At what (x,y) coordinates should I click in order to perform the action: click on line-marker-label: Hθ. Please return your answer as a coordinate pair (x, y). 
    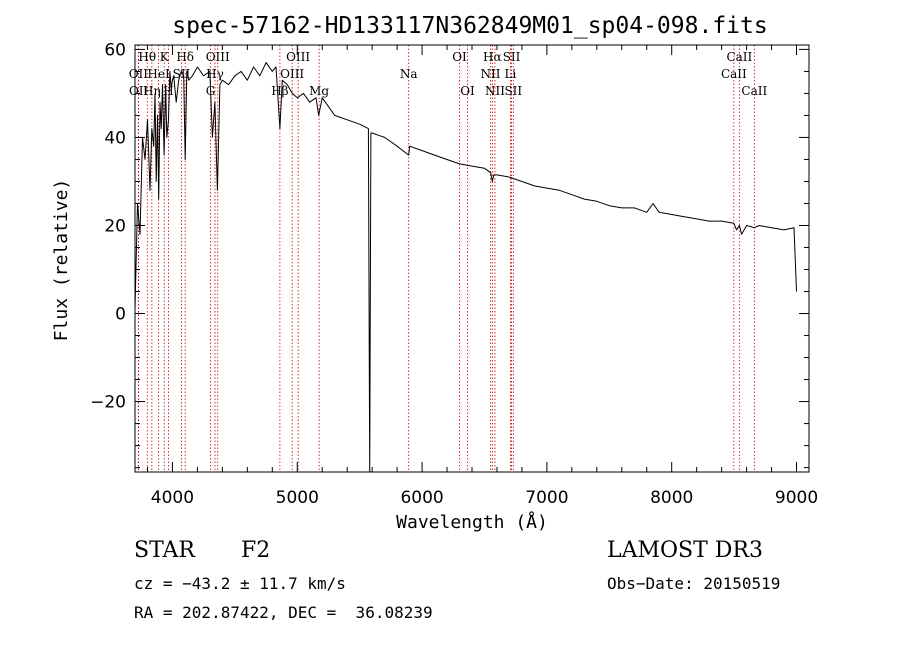
    Looking at the image, I should click on (147, 57).